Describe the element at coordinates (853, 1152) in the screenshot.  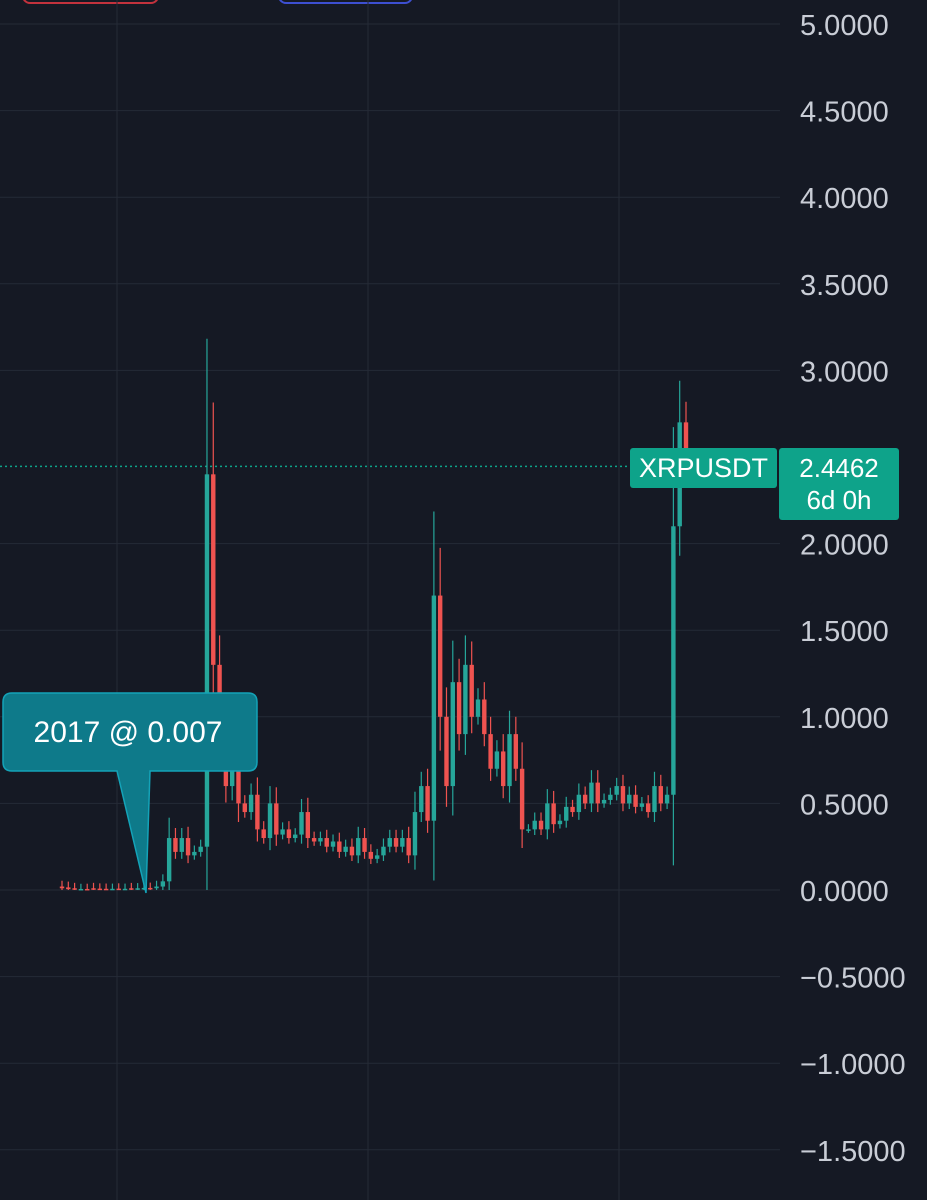
I see `price-tick-label: −1.5000` at that location.